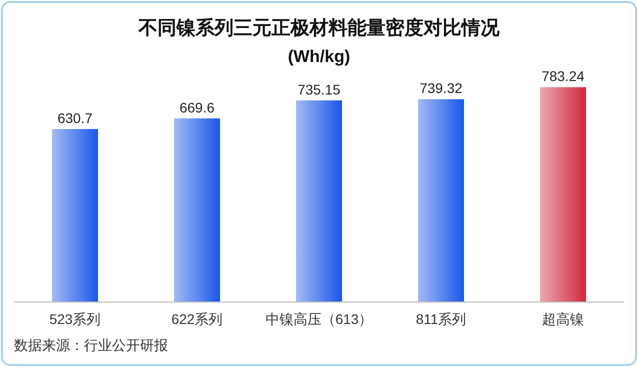 The height and width of the screenshot is (367, 638). I want to click on chart-title: 不同镍系列三元正极材料能量密度对比情况, so click(319, 28).